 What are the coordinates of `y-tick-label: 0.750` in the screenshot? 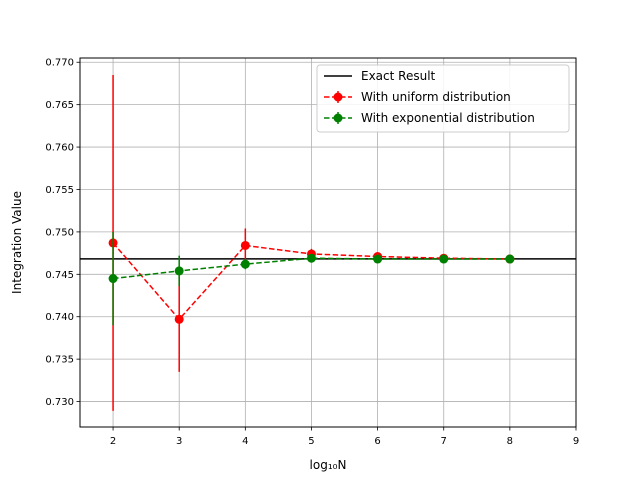 It's located at (59, 232).